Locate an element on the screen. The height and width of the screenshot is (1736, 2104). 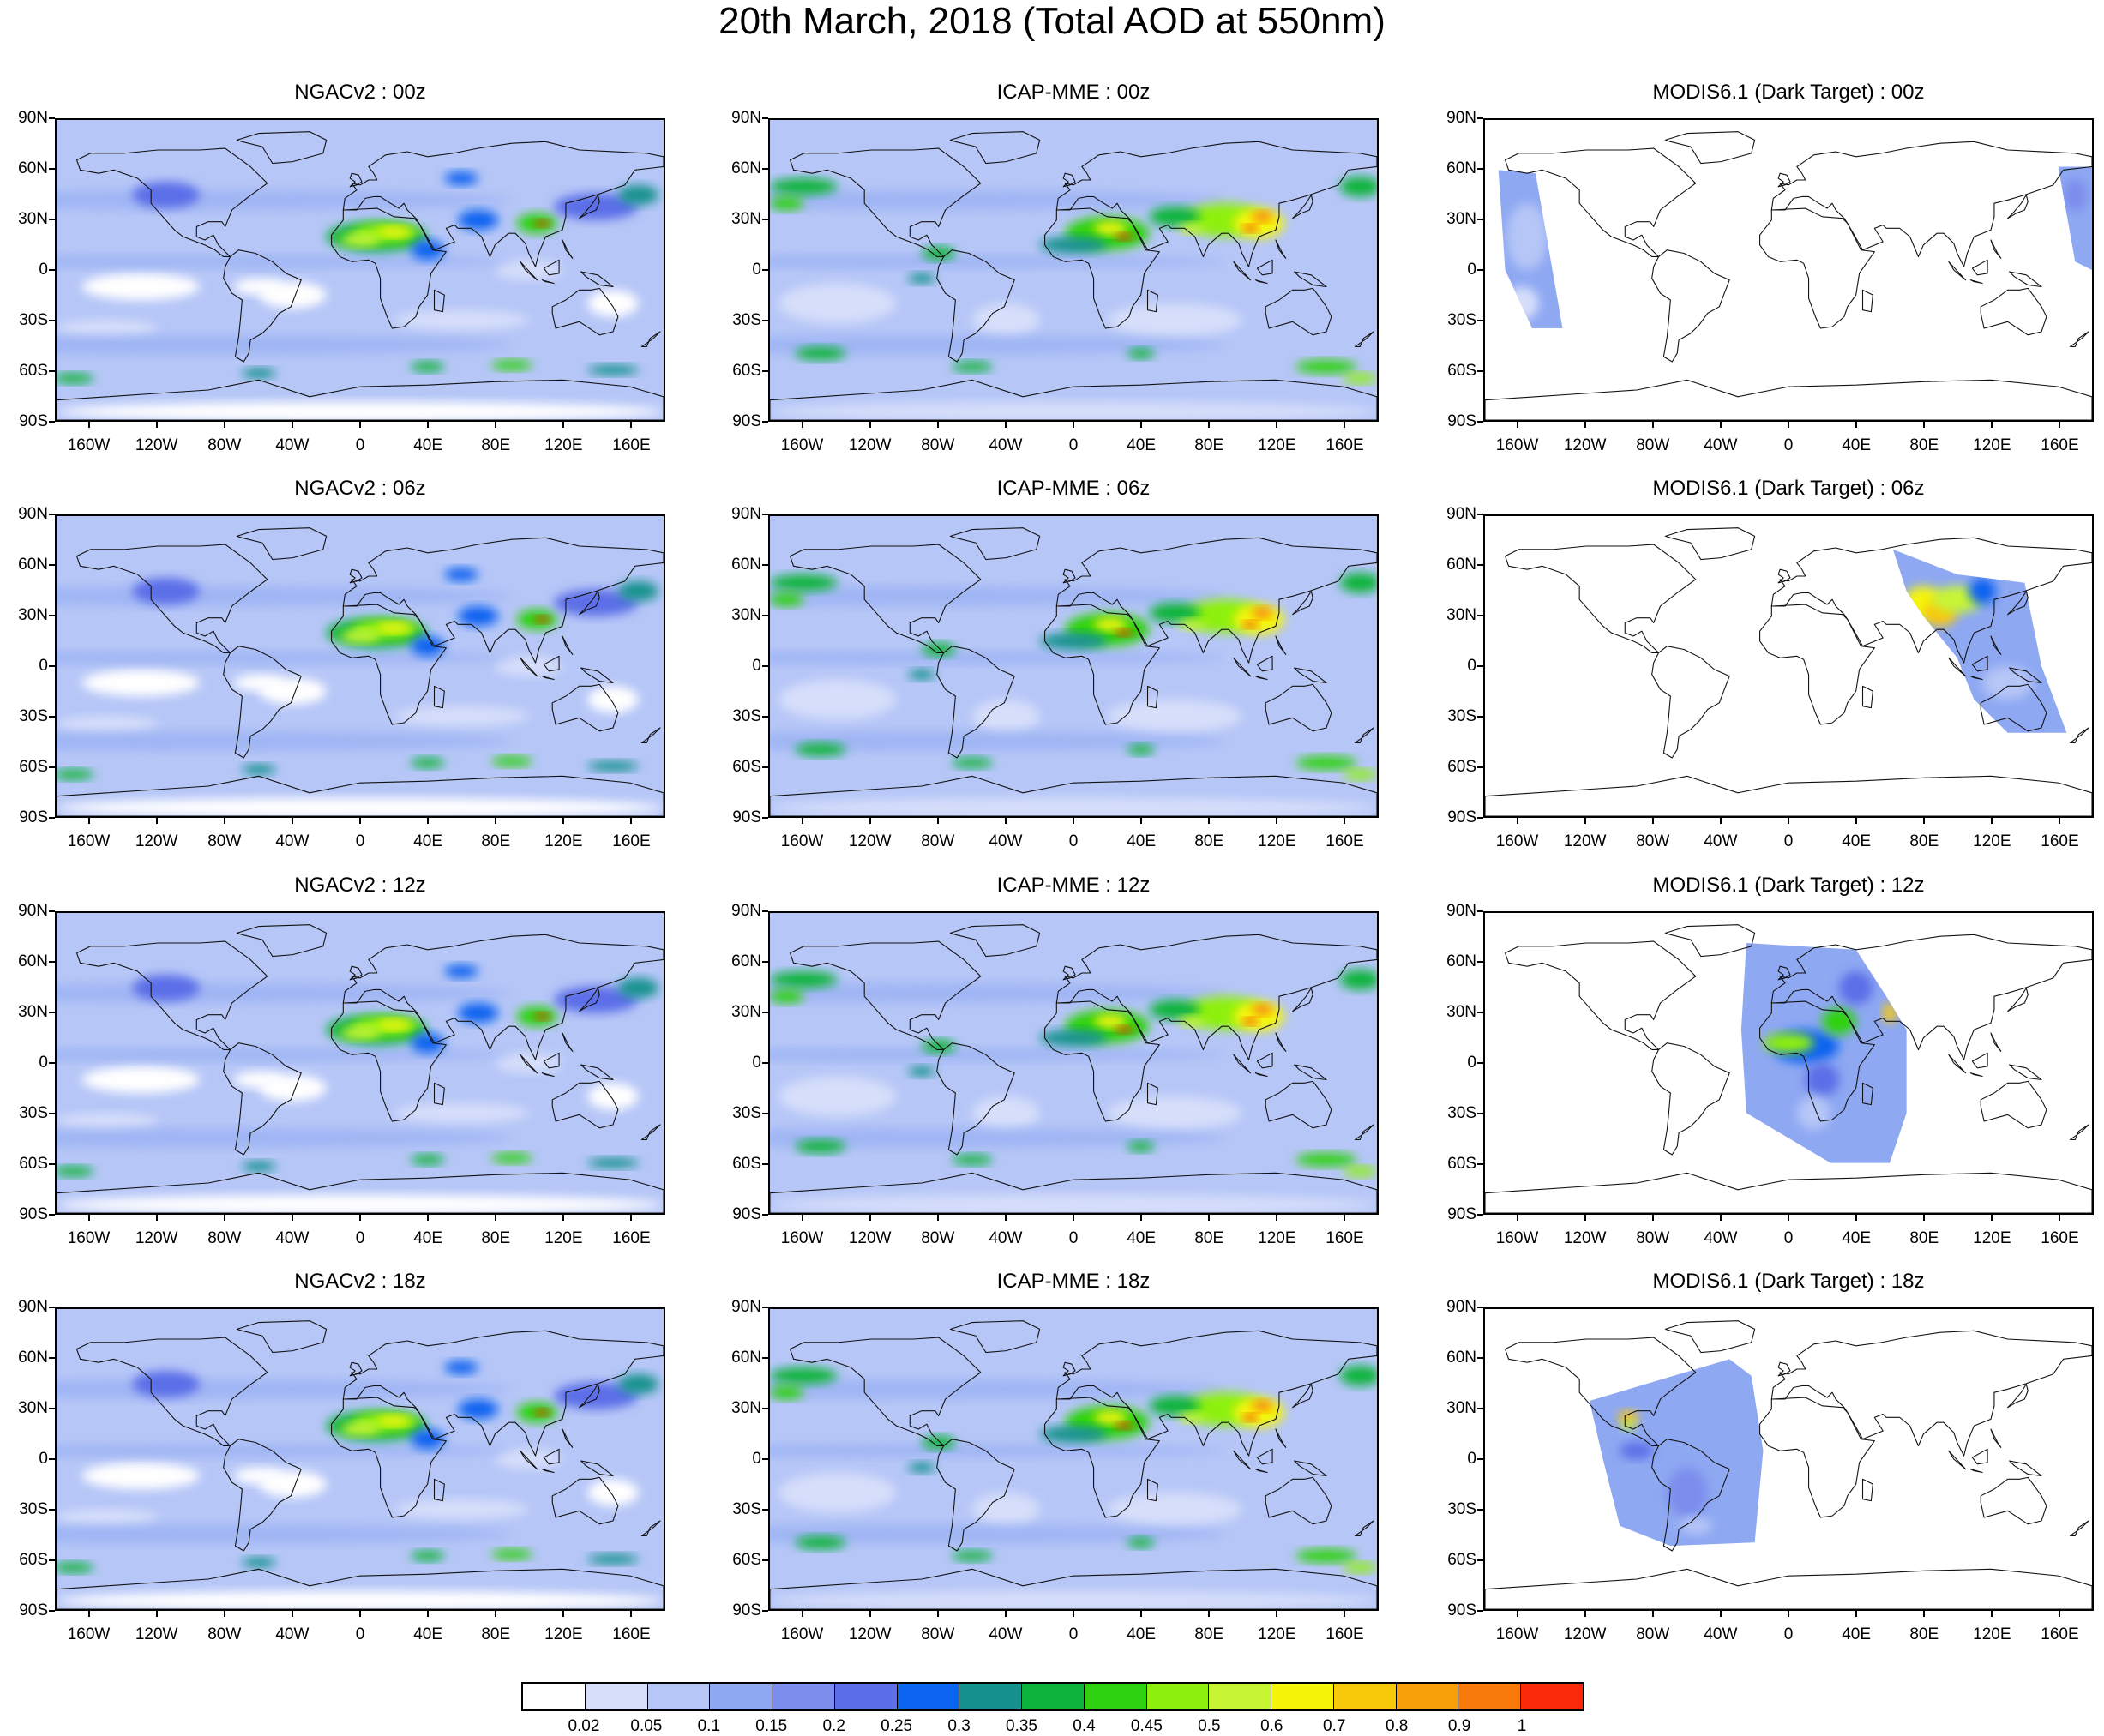
longitude-tick-label: 40W is located at coordinates (1006, 1238).